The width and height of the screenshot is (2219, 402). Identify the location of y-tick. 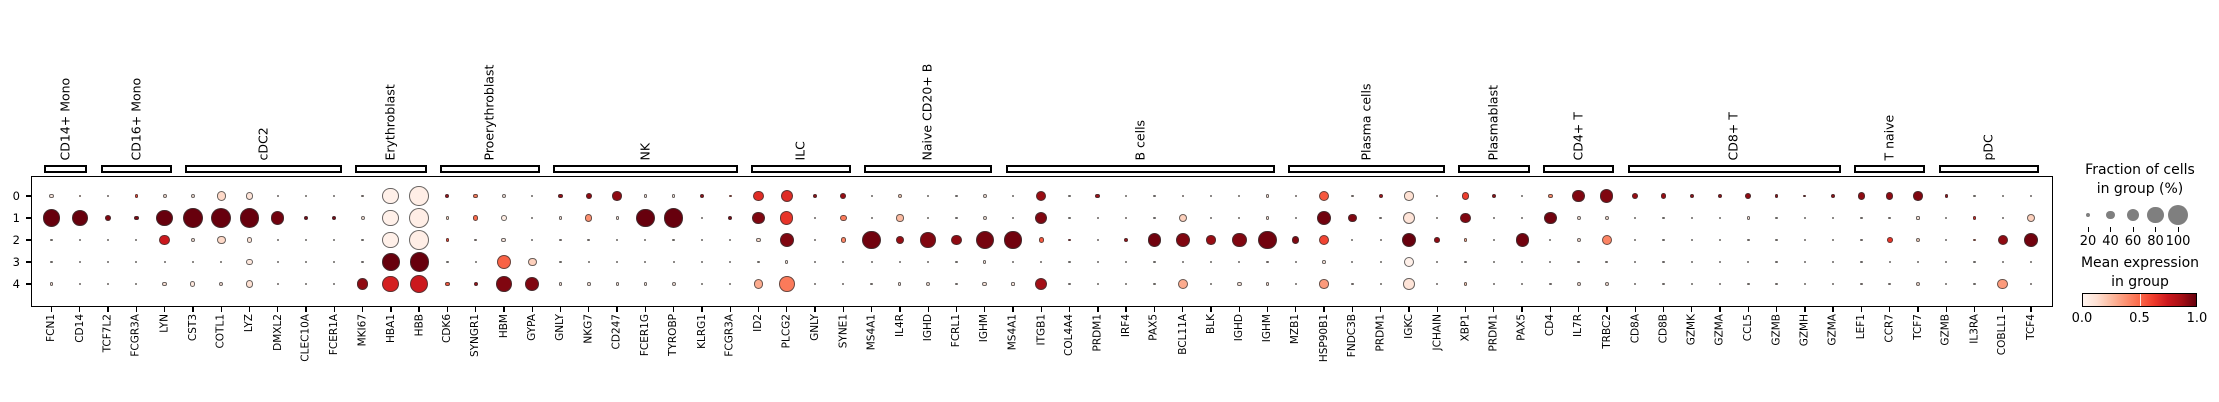
(28, 218).